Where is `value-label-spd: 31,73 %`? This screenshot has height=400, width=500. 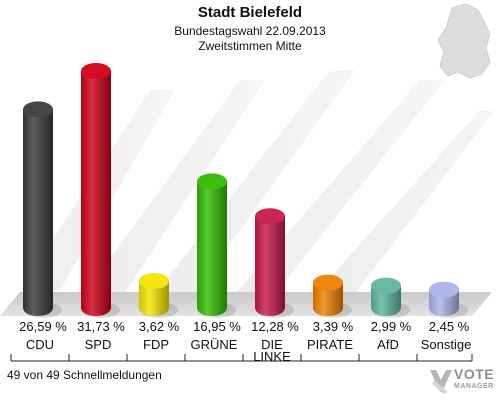 value-label-spd: 31,73 % is located at coordinates (101, 326).